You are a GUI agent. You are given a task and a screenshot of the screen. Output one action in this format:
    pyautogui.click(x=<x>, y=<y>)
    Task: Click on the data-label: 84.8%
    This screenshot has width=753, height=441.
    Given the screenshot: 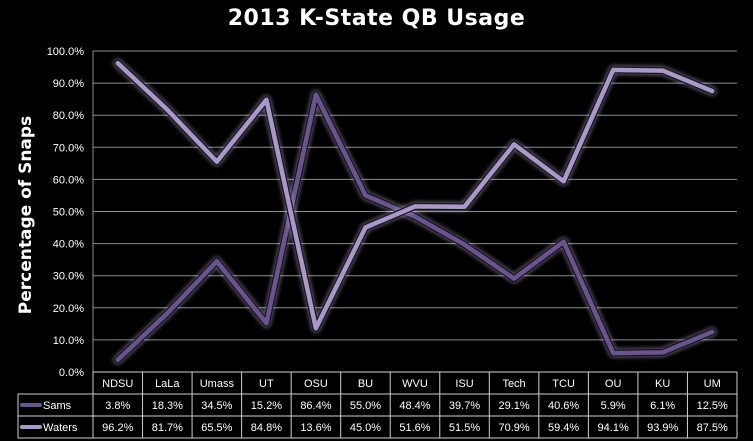 What is the action you would take?
    pyautogui.click(x=266, y=428)
    